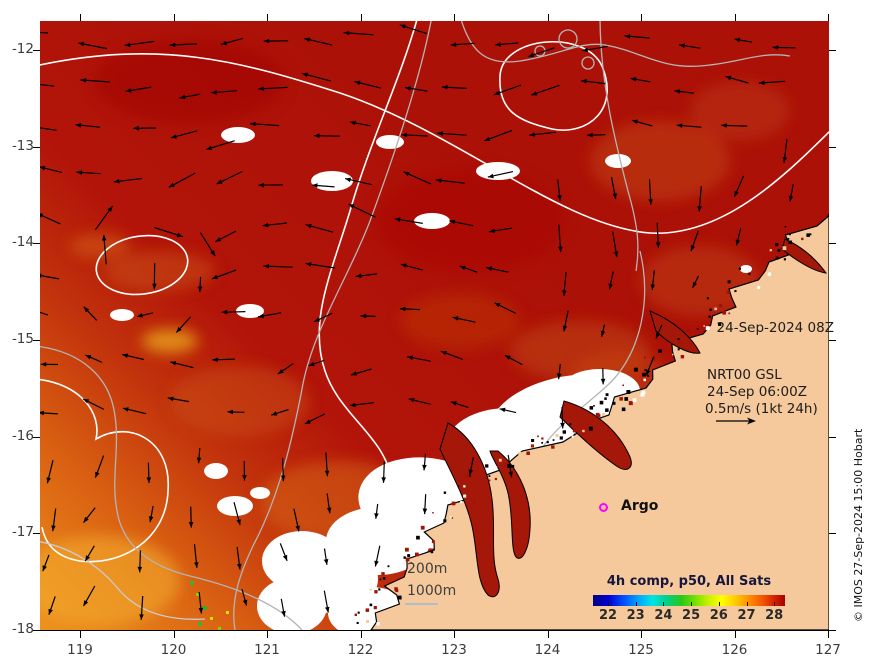  I want to click on y-tick-label: -18, so click(22, 629).